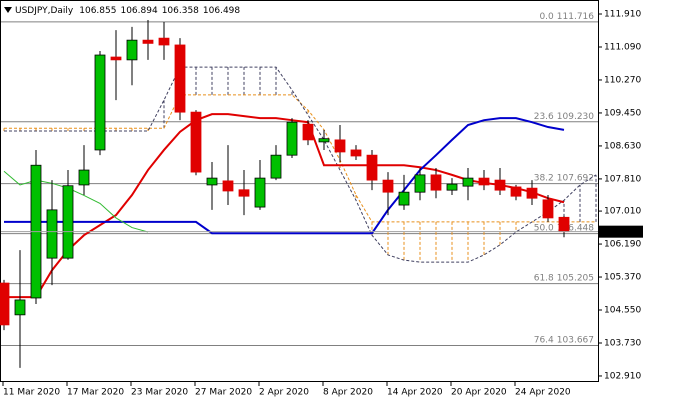 This screenshot has height=400, width=700. I want to click on symbol-icon, so click(8, 10).